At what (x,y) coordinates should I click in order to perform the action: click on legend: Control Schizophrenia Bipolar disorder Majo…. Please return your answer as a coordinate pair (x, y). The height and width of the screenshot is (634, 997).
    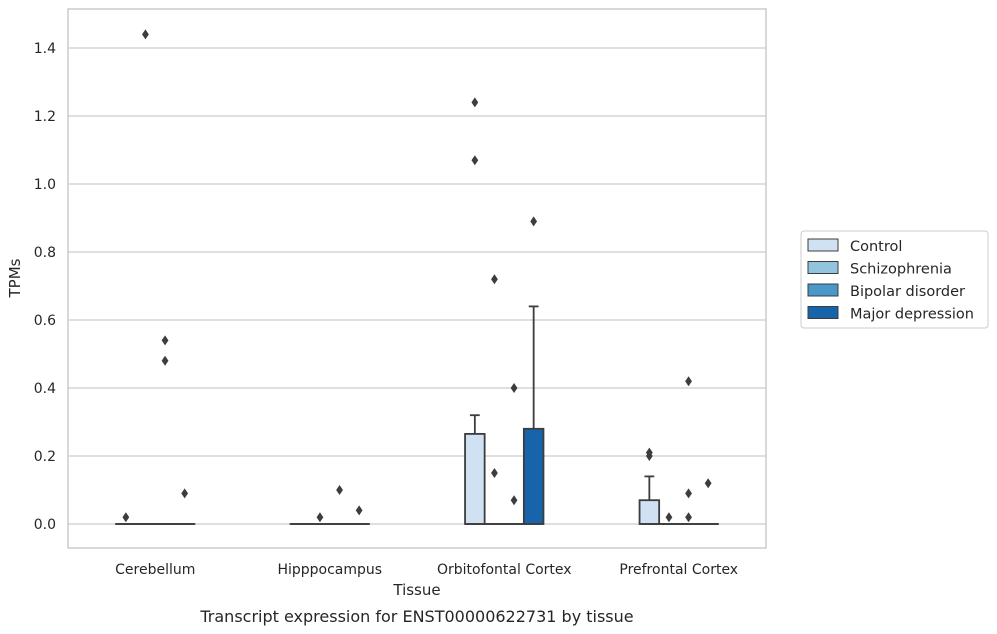
    Looking at the image, I should click on (894, 279).